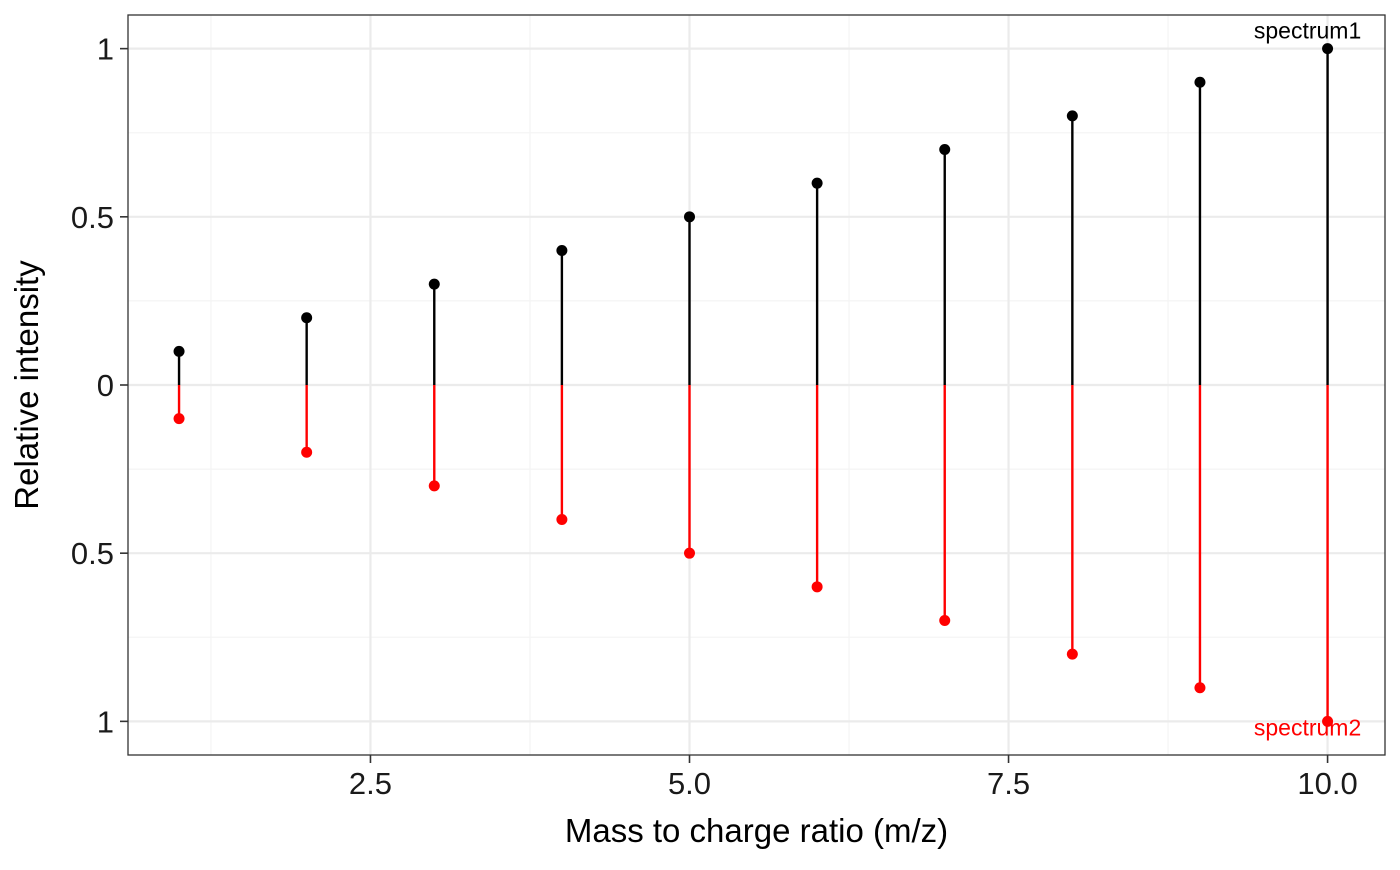 The width and height of the screenshot is (1400, 870). I want to click on y-axis-title: Relative intensity, so click(26, 385).